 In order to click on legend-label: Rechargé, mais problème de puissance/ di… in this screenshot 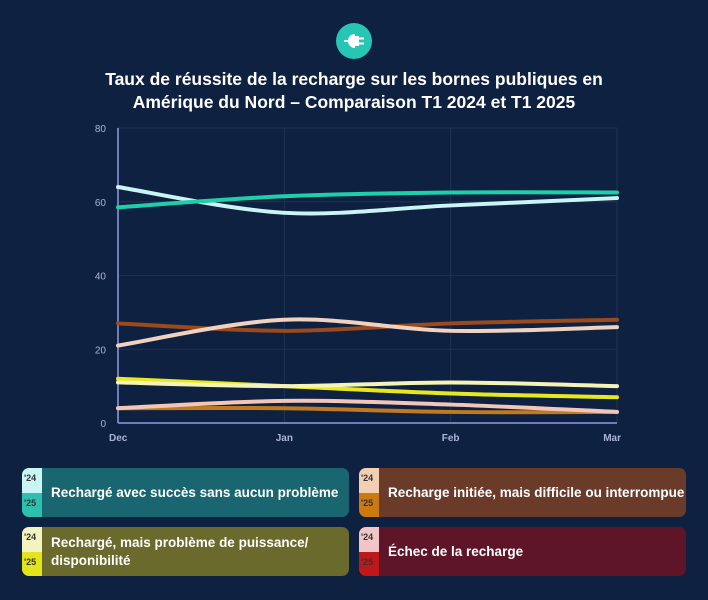, I will do `click(180, 551)`.